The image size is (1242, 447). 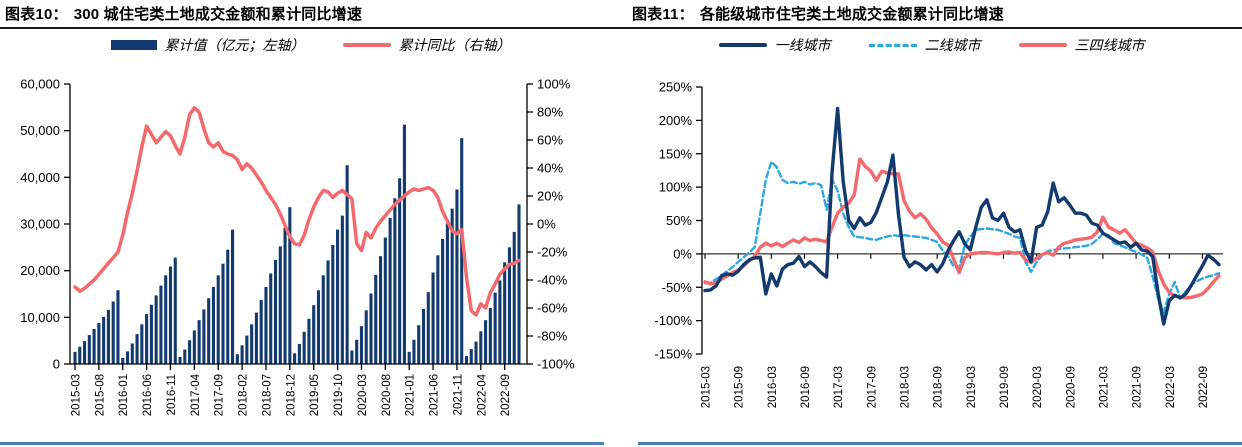 What do you see at coordinates (1138, 387) in the screenshot?
I see `x-tick-label: 2021-09` at bounding box center [1138, 387].